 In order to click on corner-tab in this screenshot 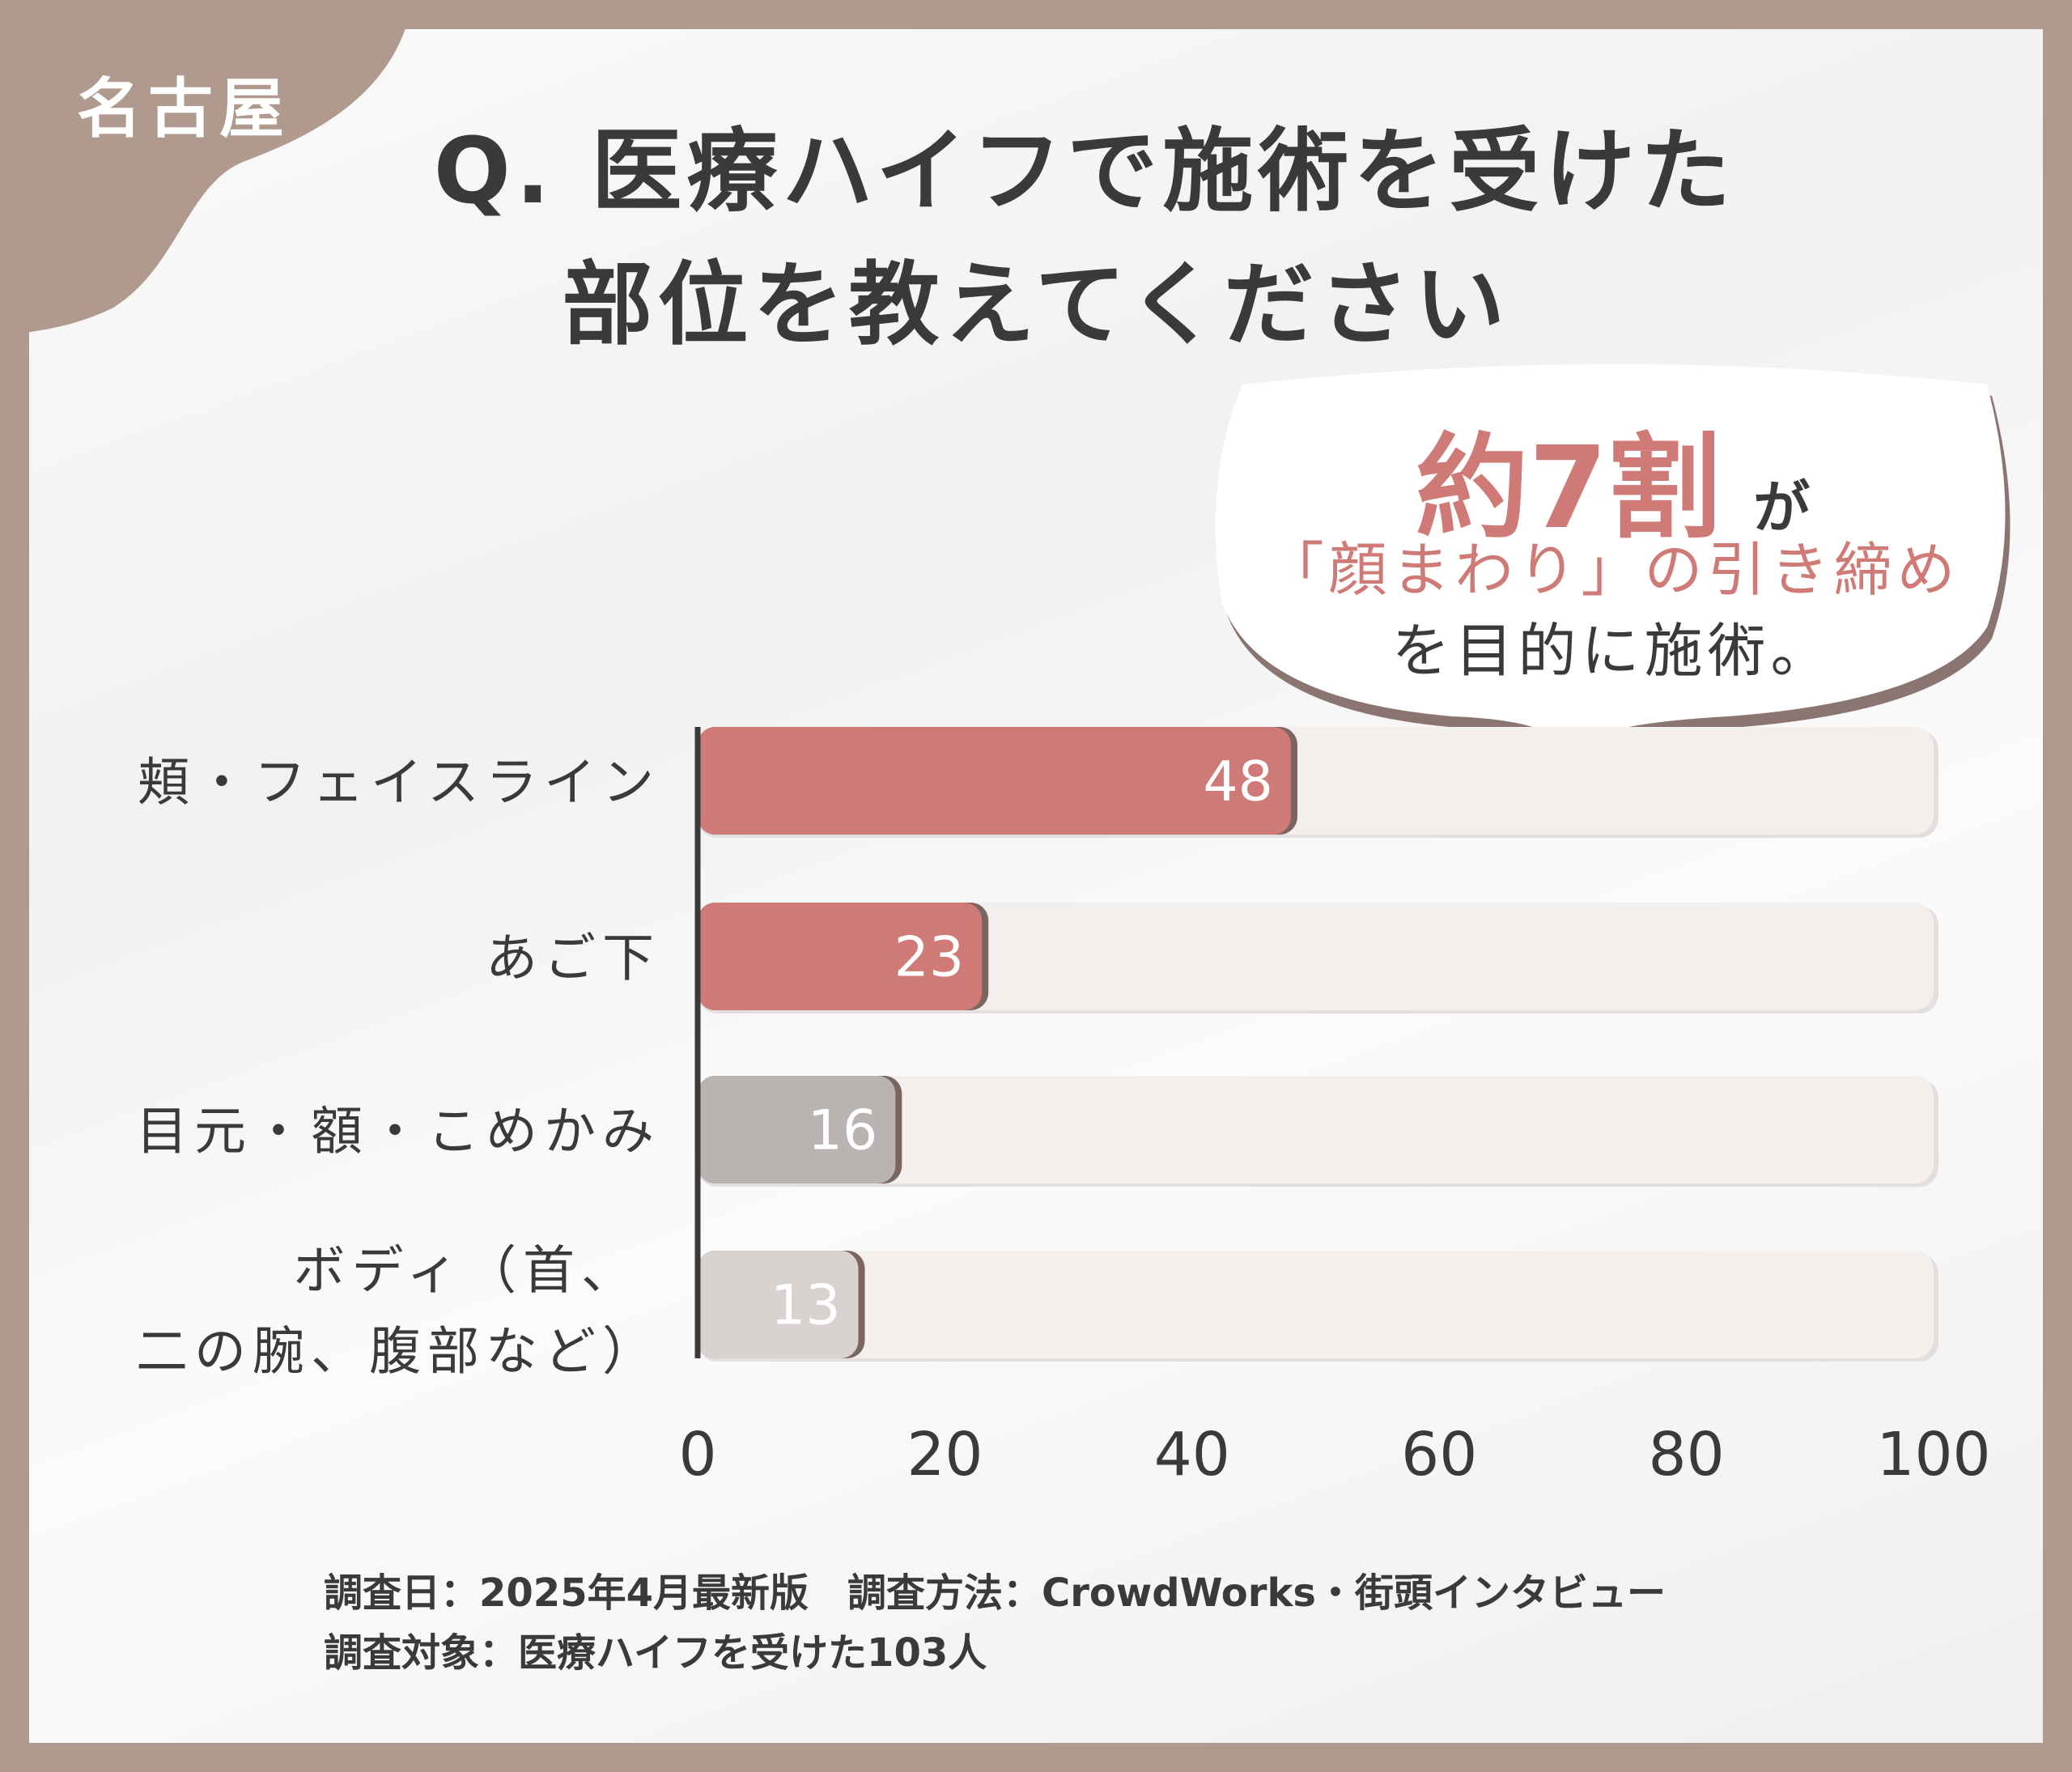, I will do `click(206, 168)`.